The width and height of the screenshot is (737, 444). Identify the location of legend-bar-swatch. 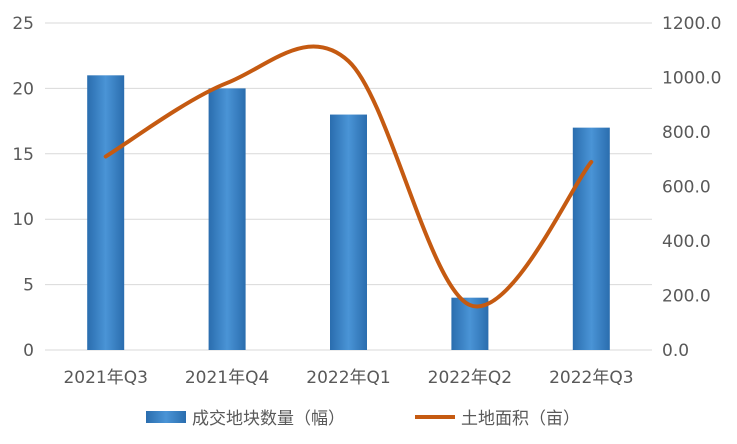
(166, 417).